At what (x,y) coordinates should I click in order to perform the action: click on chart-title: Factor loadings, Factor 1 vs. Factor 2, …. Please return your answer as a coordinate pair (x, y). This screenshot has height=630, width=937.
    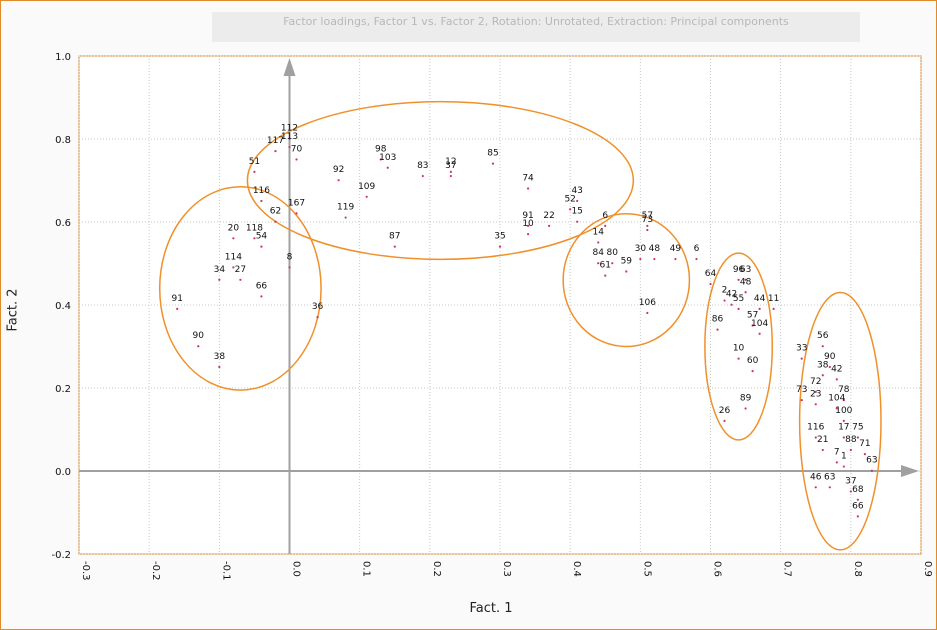
    Looking at the image, I should click on (536, 21).